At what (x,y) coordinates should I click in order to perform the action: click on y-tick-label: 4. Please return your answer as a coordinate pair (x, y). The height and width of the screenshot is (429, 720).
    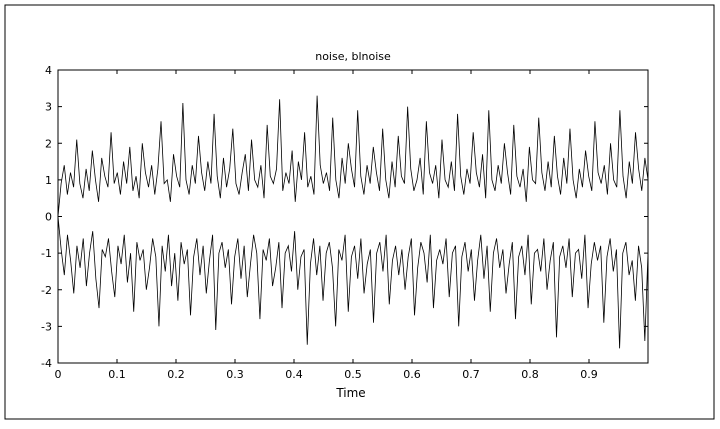
    Looking at the image, I should click on (48, 70).